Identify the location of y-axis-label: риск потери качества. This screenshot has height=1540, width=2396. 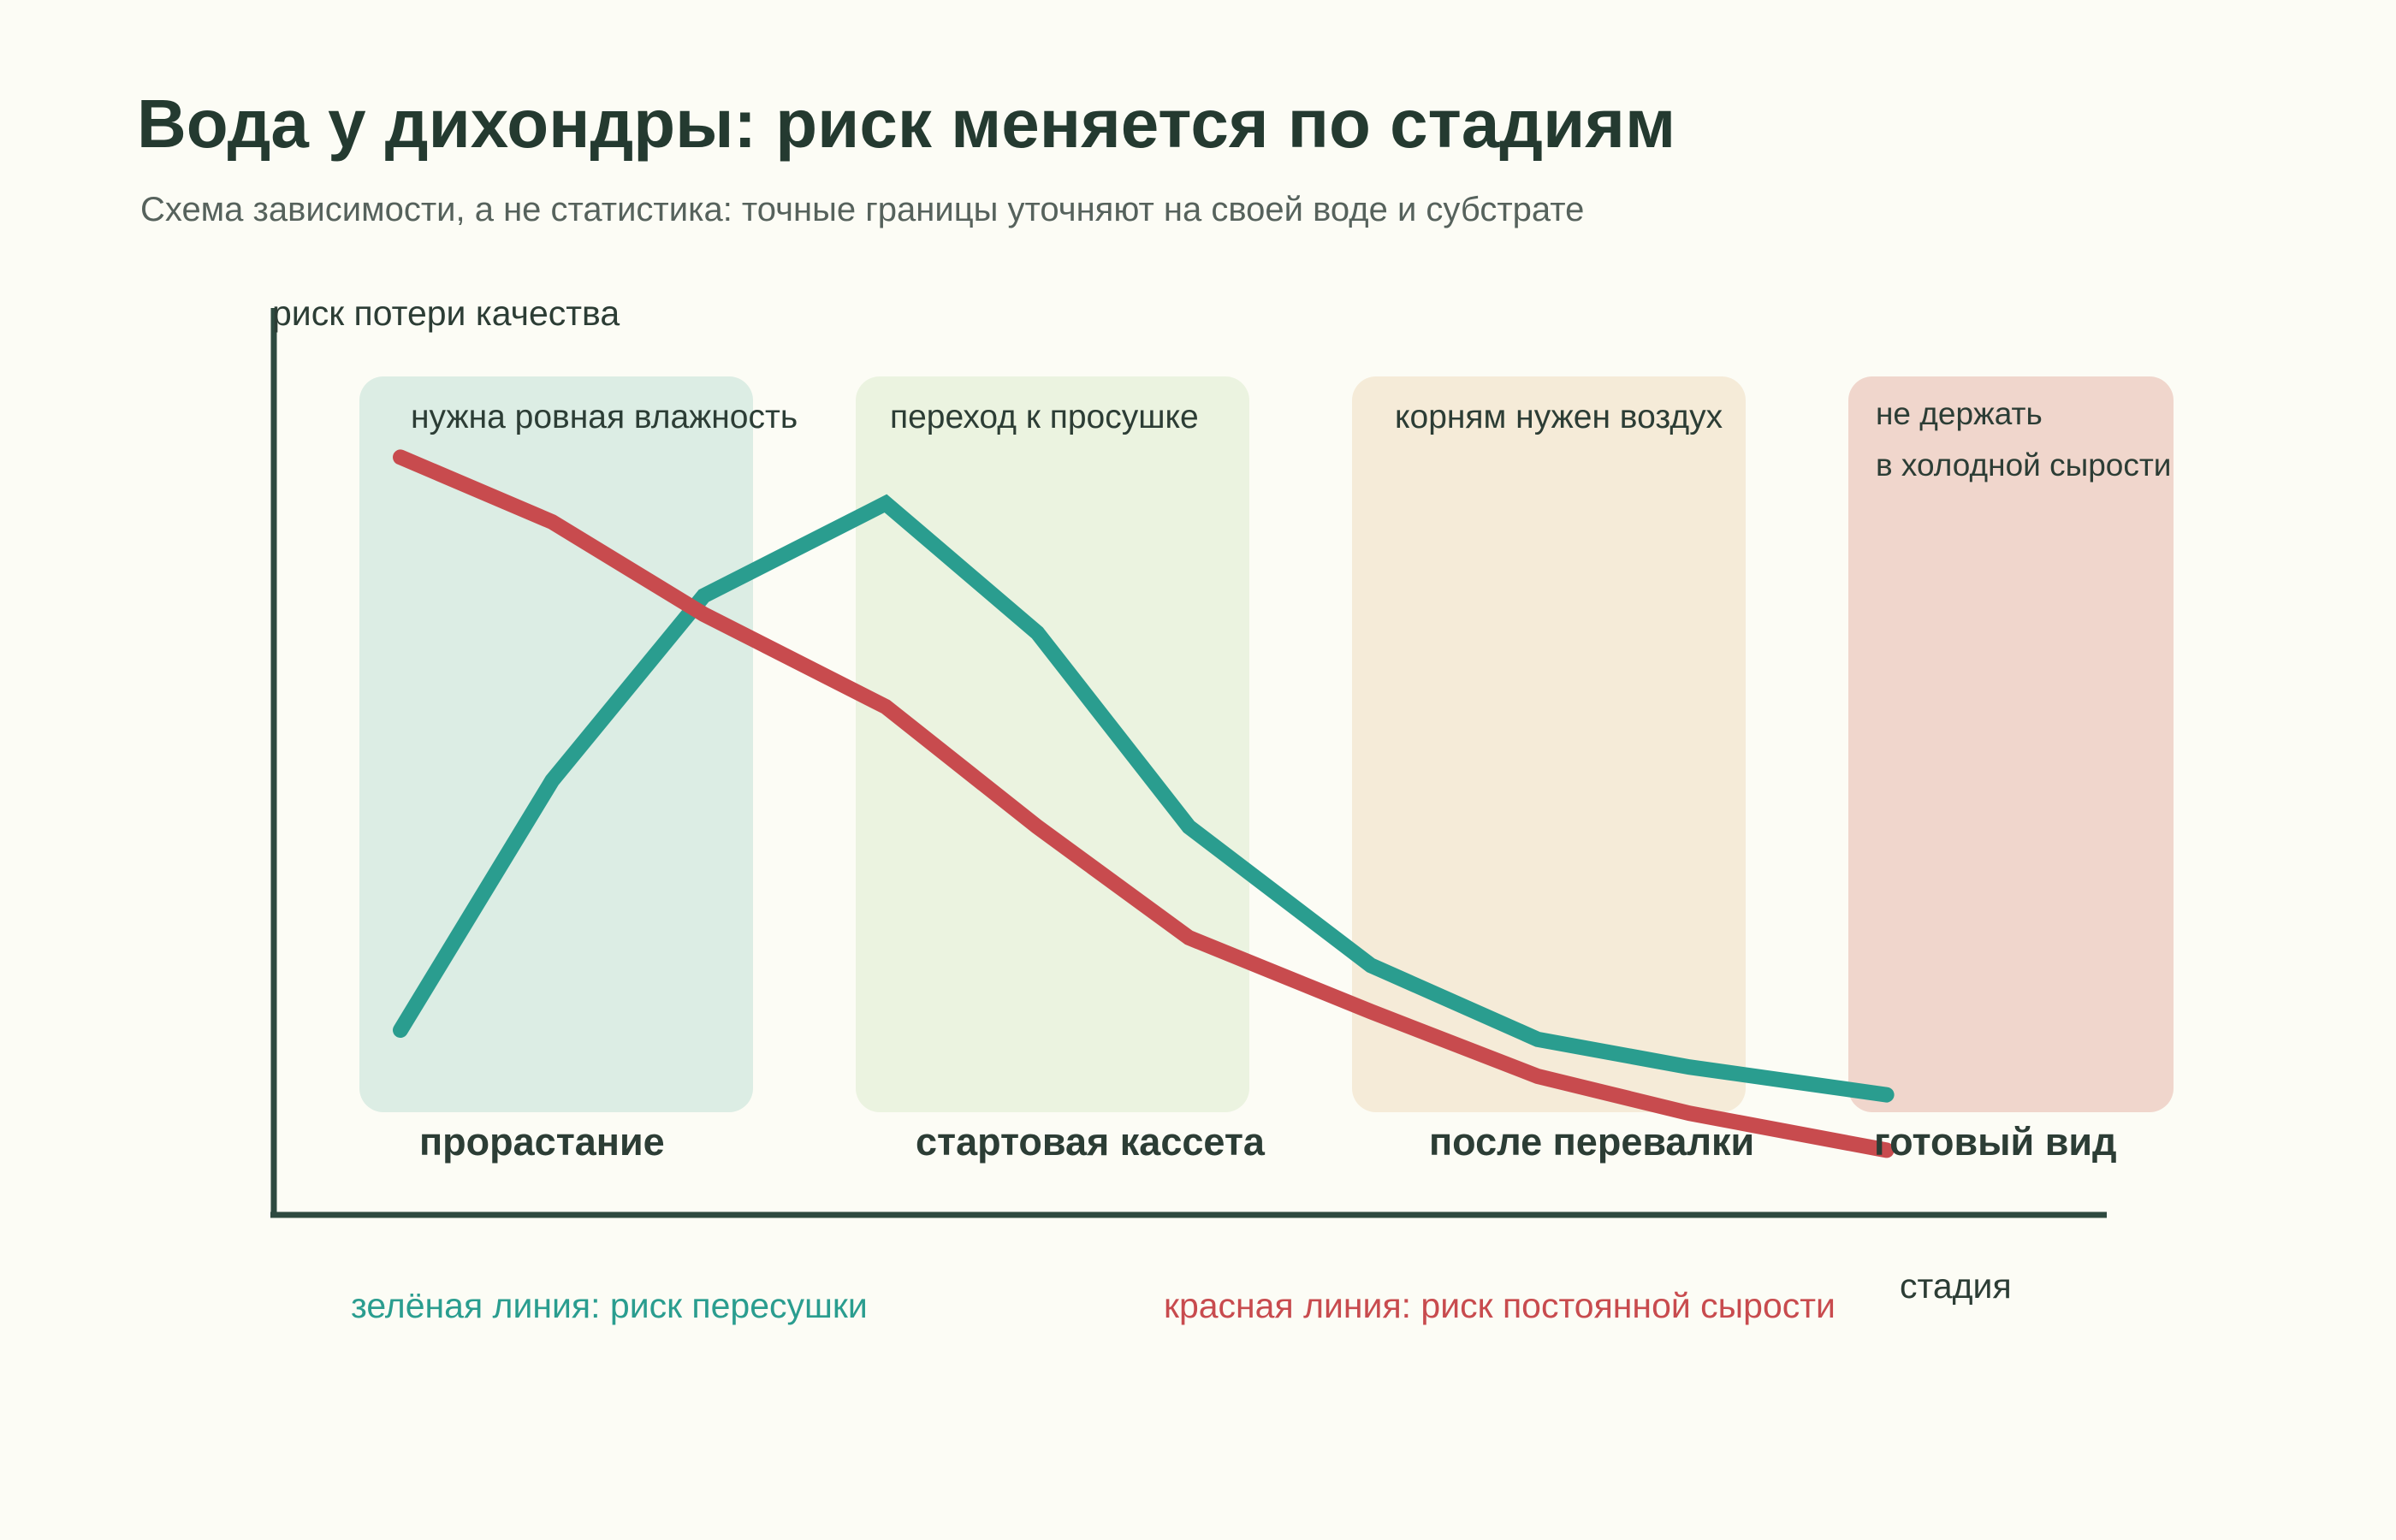
(446, 313).